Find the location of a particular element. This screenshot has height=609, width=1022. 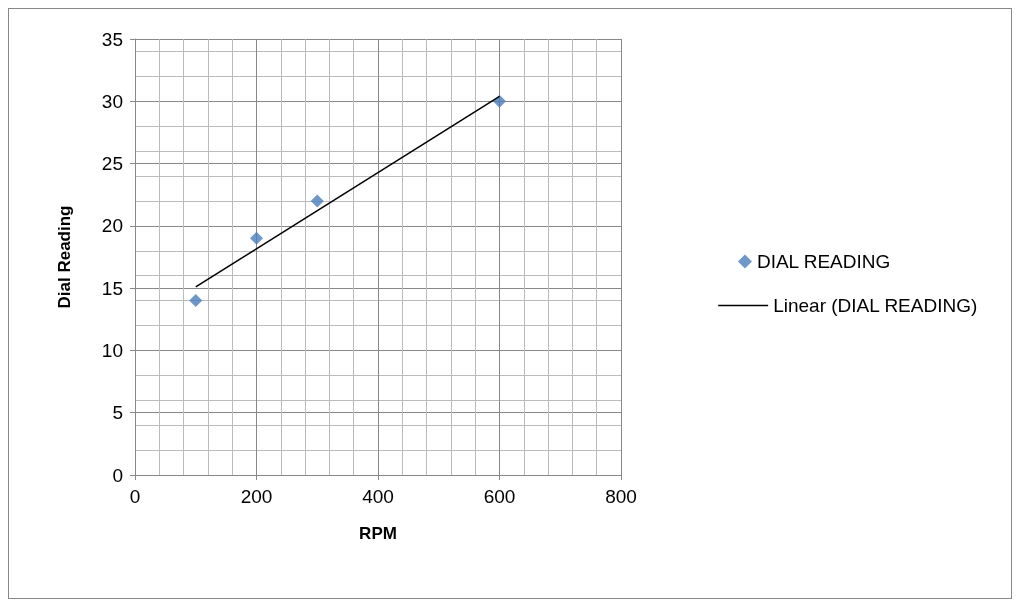

y-tick-label: 20 is located at coordinates (112, 226).